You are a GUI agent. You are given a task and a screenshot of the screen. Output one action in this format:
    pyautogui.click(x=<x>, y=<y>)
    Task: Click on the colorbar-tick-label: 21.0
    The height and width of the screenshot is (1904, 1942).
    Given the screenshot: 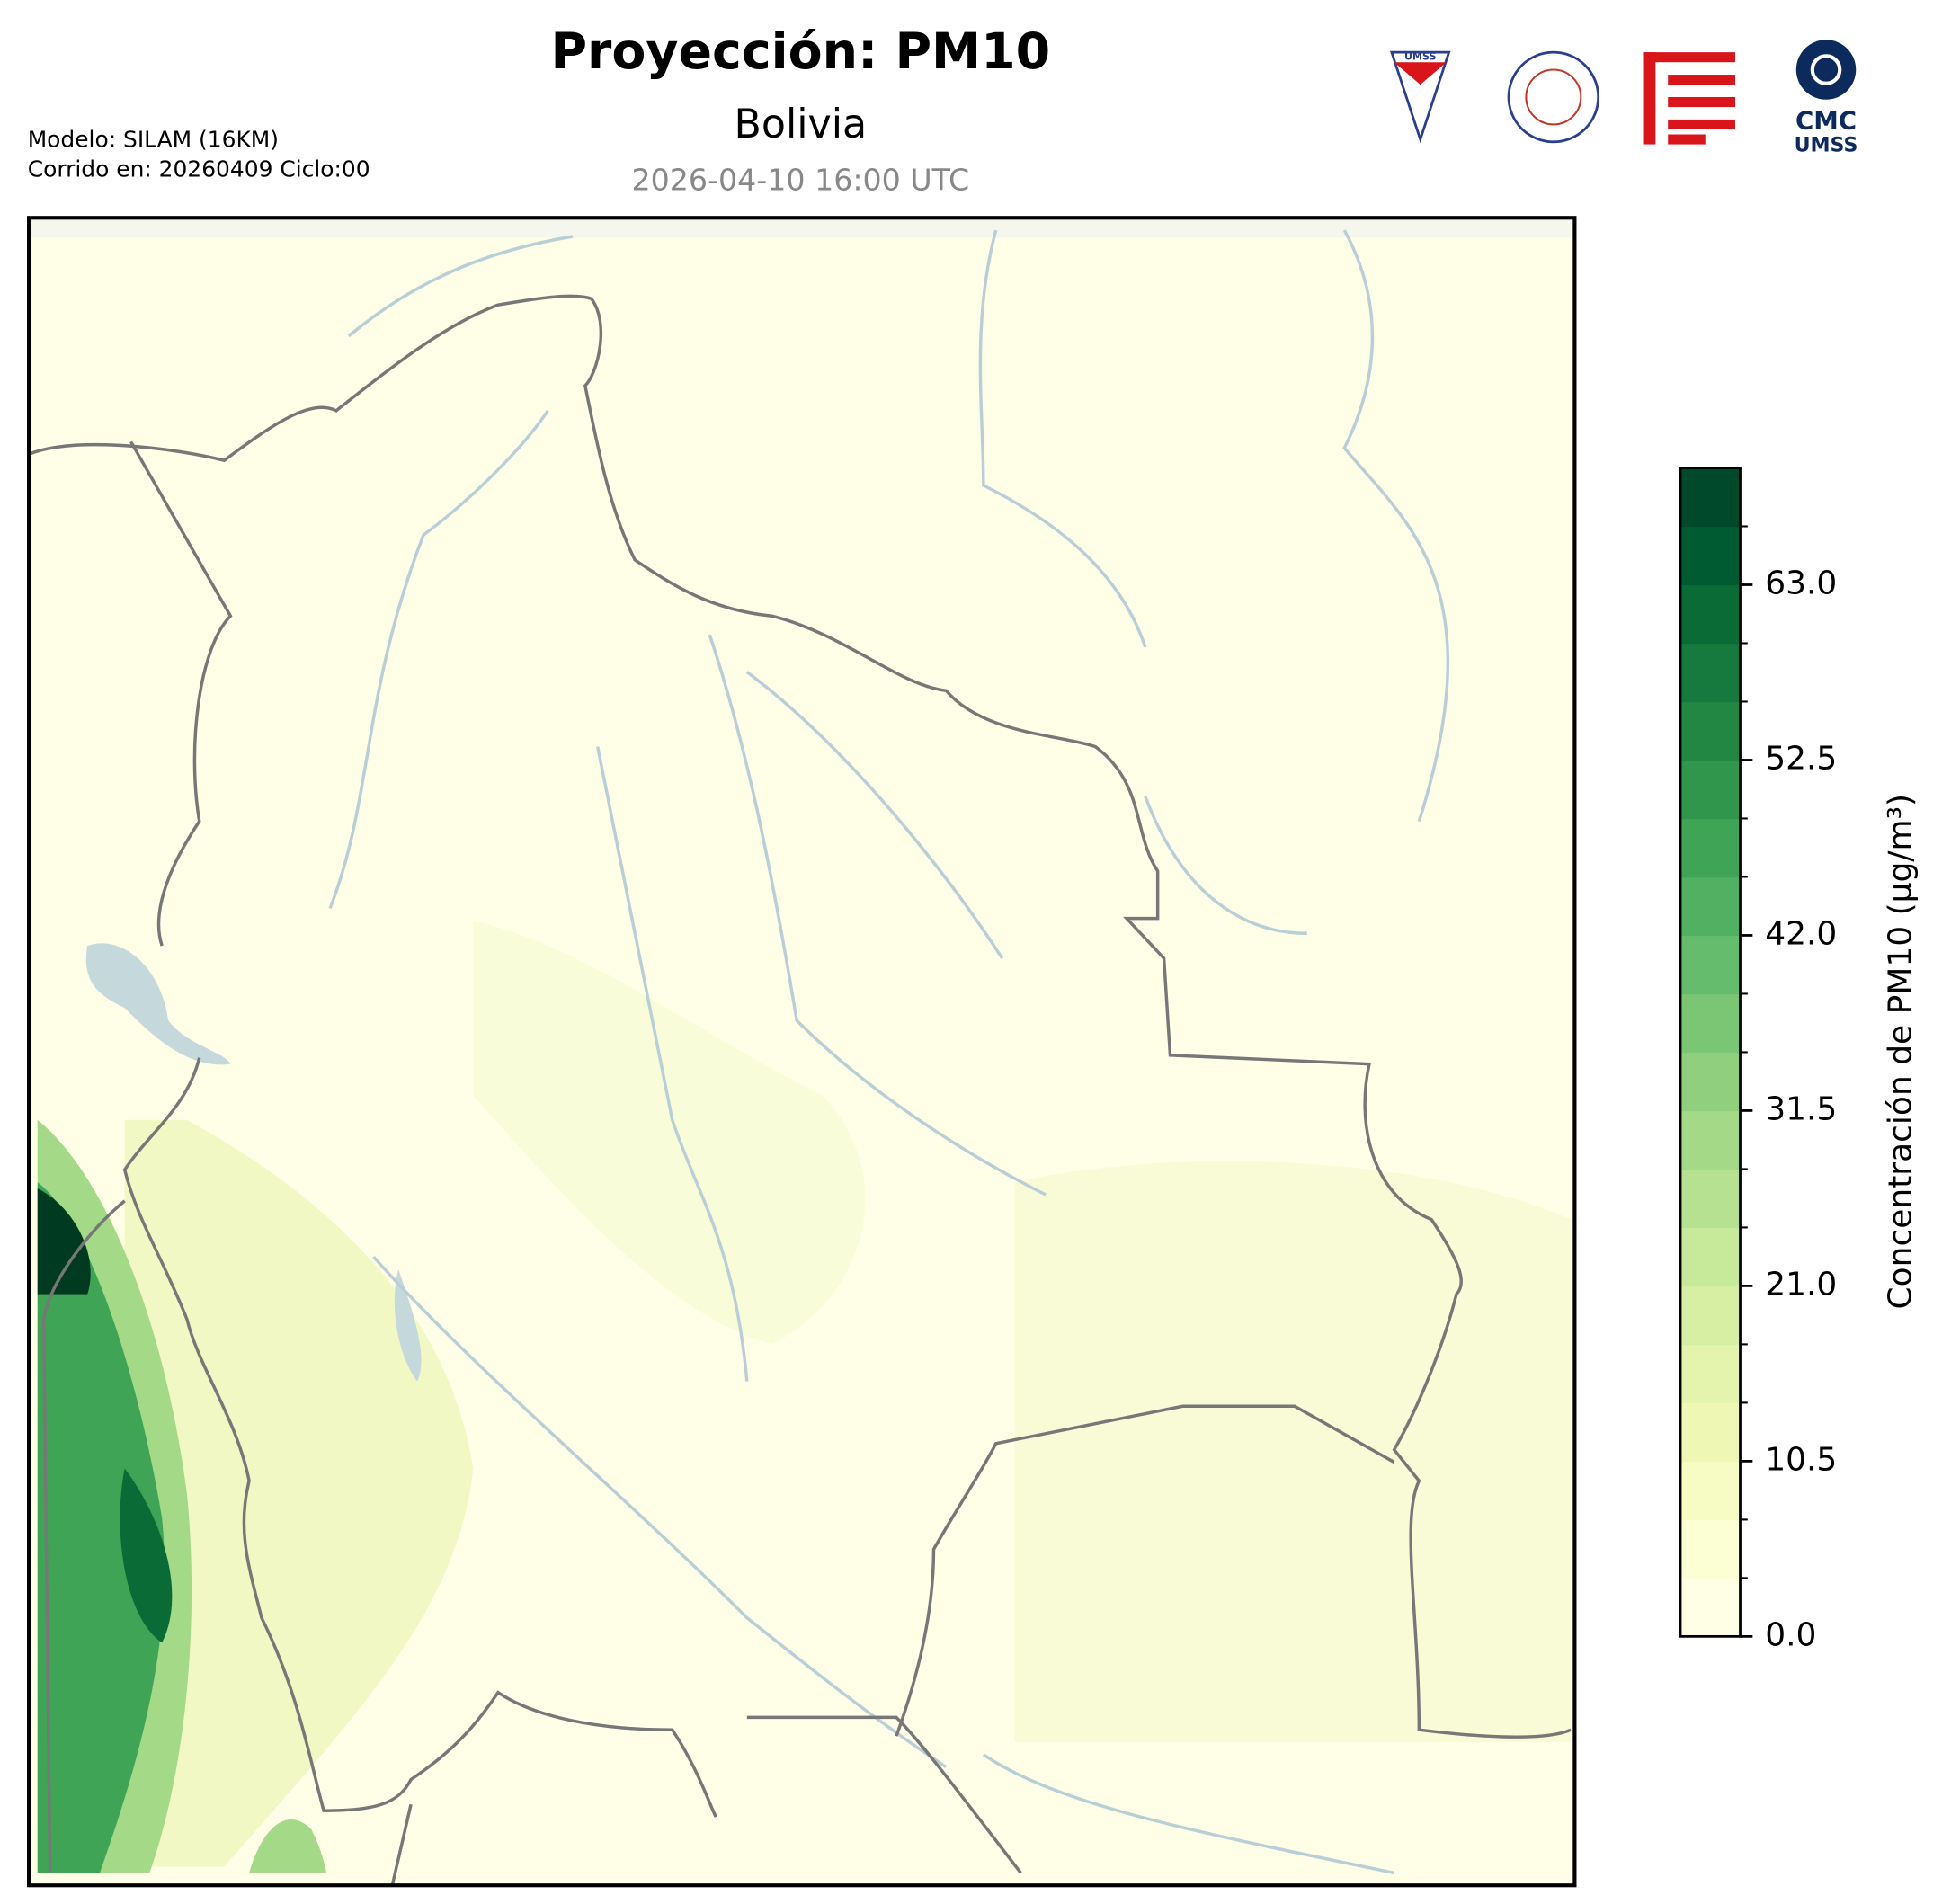 What is the action you would take?
    pyautogui.click(x=1801, y=1284)
    